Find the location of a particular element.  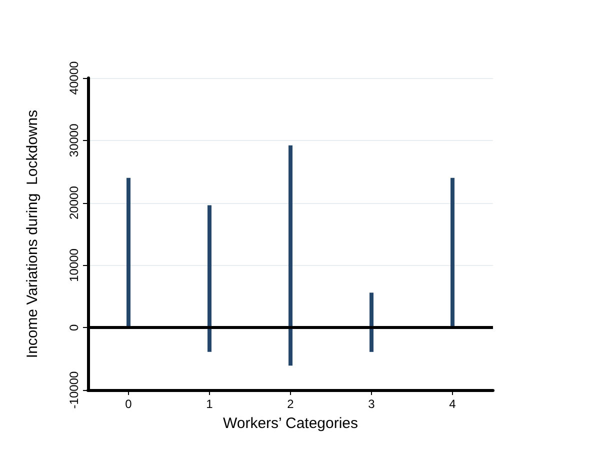

x-tick-label: 0 is located at coordinates (128, 404).